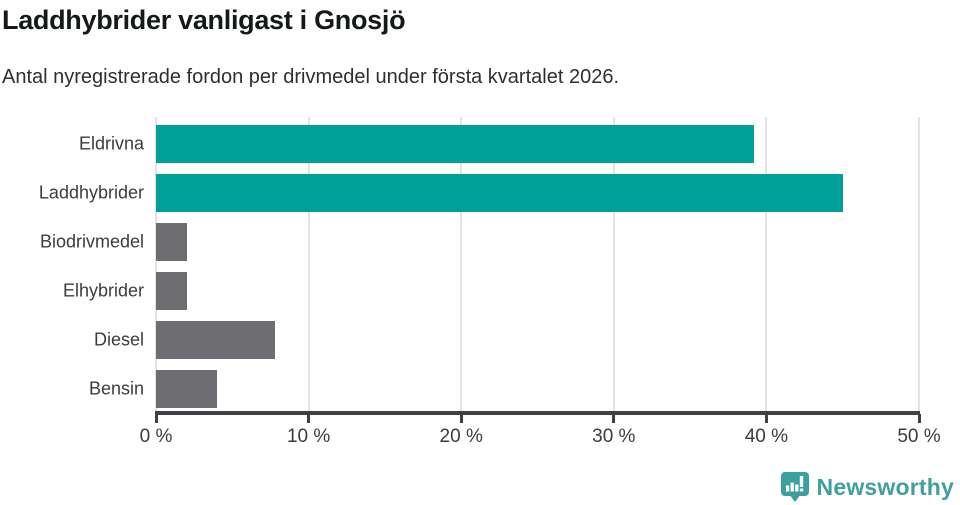  Describe the element at coordinates (308, 436) in the screenshot. I see `x-axis-tick-label: 10 %` at that location.